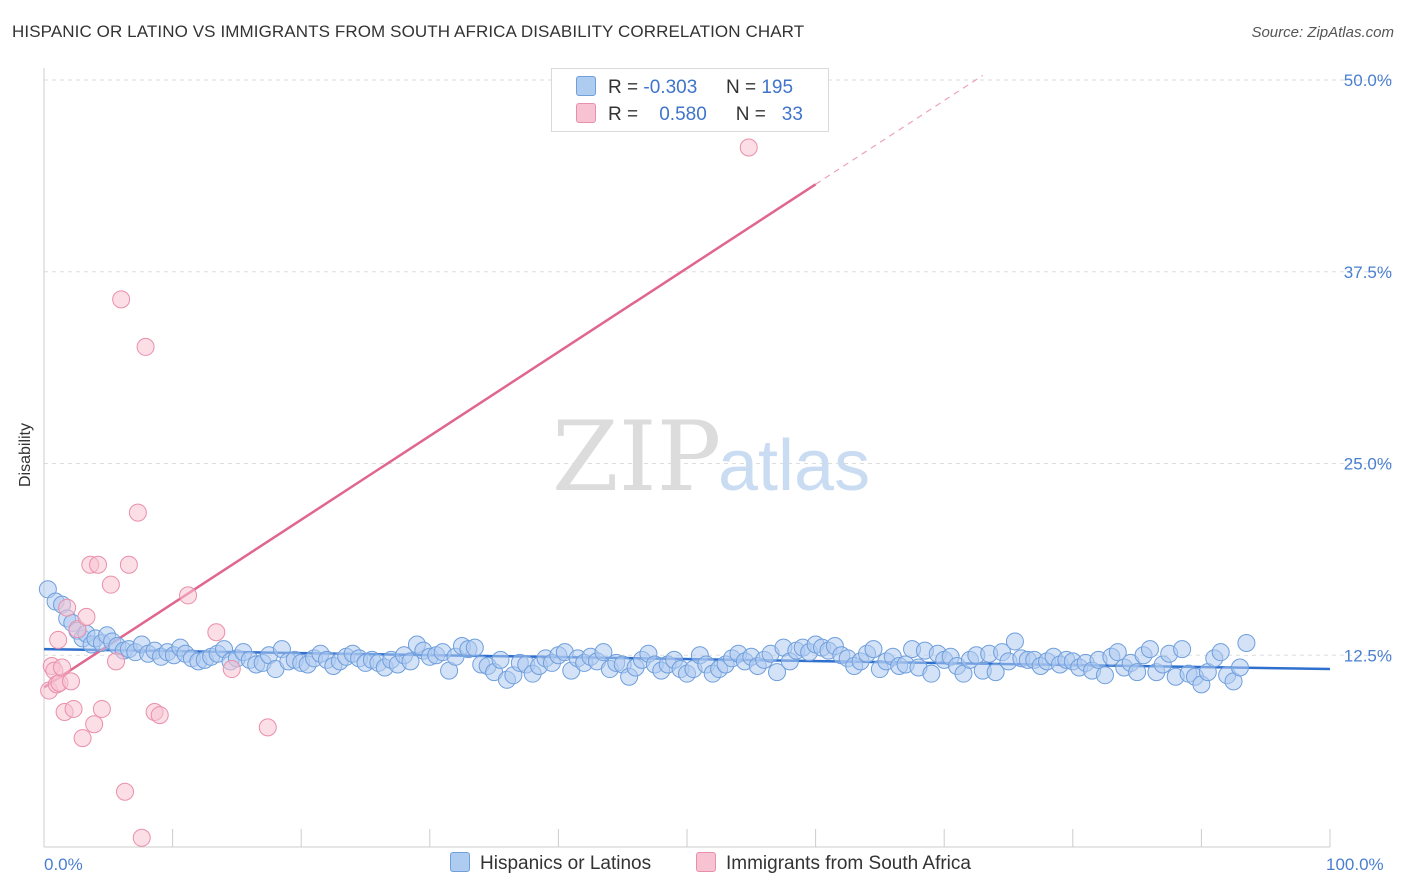  Describe the element at coordinates (899, 129) in the screenshot. I see `trend-line-south-africa-extension` at that location.